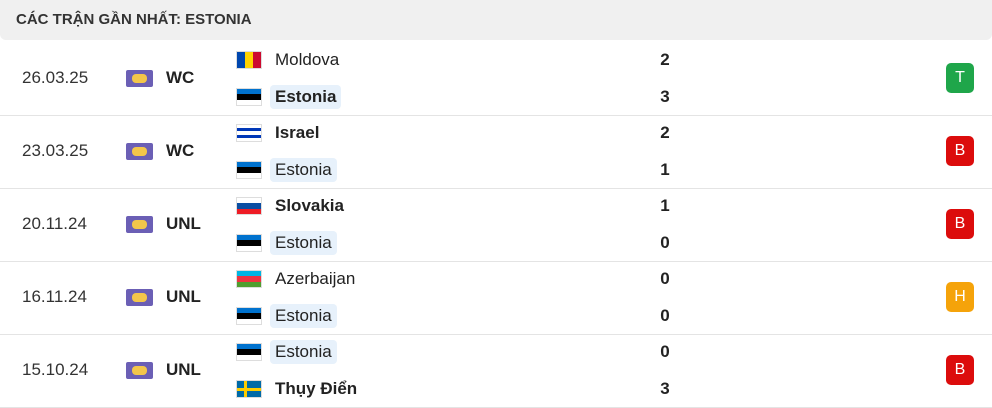 Image resolution: width=992 pixels, height=408 pixels. What do you see at coordinates (496, 20) in the screenshot?
I see `header: CÁC TRẬN GẦN NHẤT: ESTONIA` at bounding box center [496, 20].